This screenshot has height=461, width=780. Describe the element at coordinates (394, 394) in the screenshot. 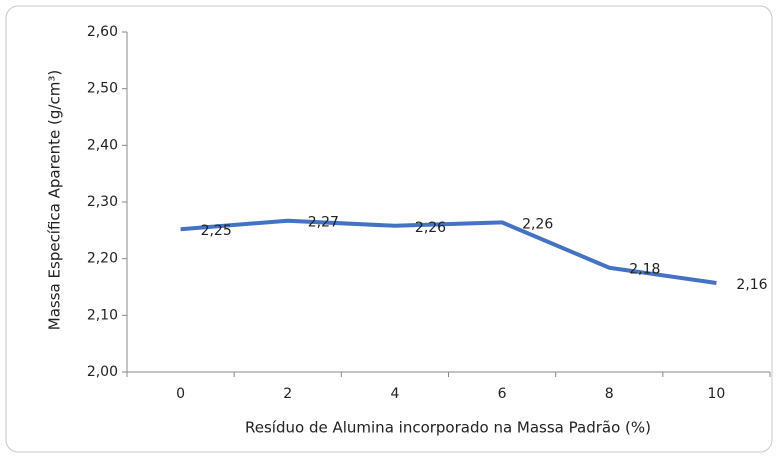

I see `x-tick-label: 4` at that location.